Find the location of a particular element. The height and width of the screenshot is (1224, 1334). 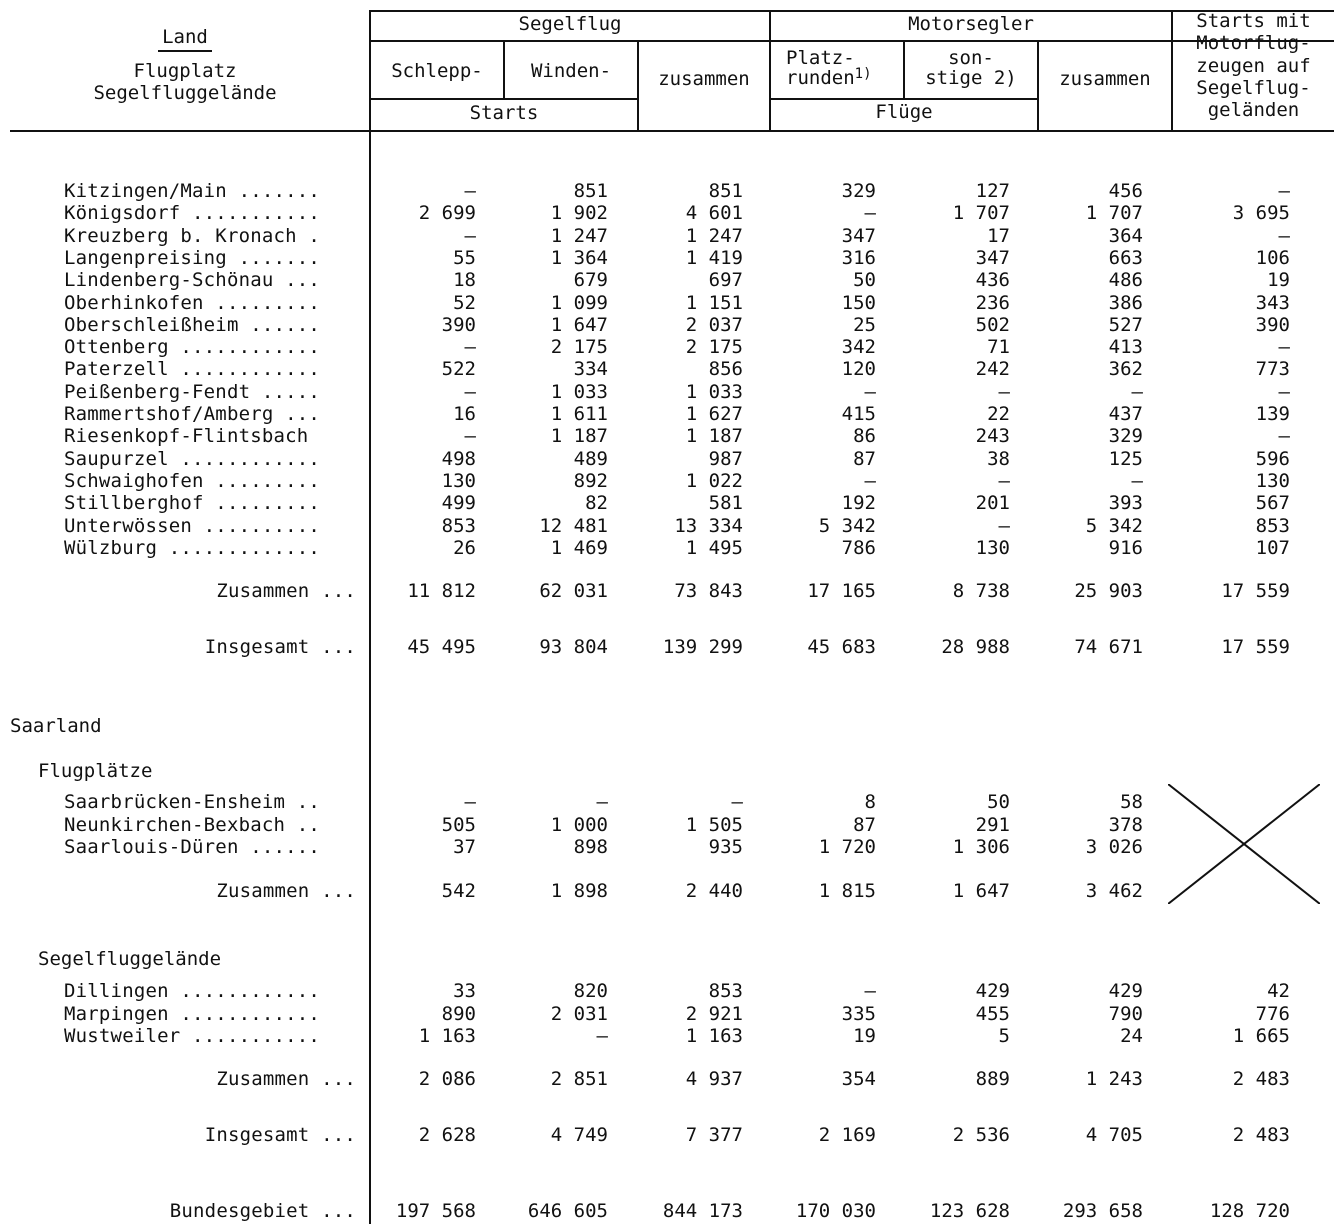

table-row-cell: 130 is located at coordinates (992, 547).